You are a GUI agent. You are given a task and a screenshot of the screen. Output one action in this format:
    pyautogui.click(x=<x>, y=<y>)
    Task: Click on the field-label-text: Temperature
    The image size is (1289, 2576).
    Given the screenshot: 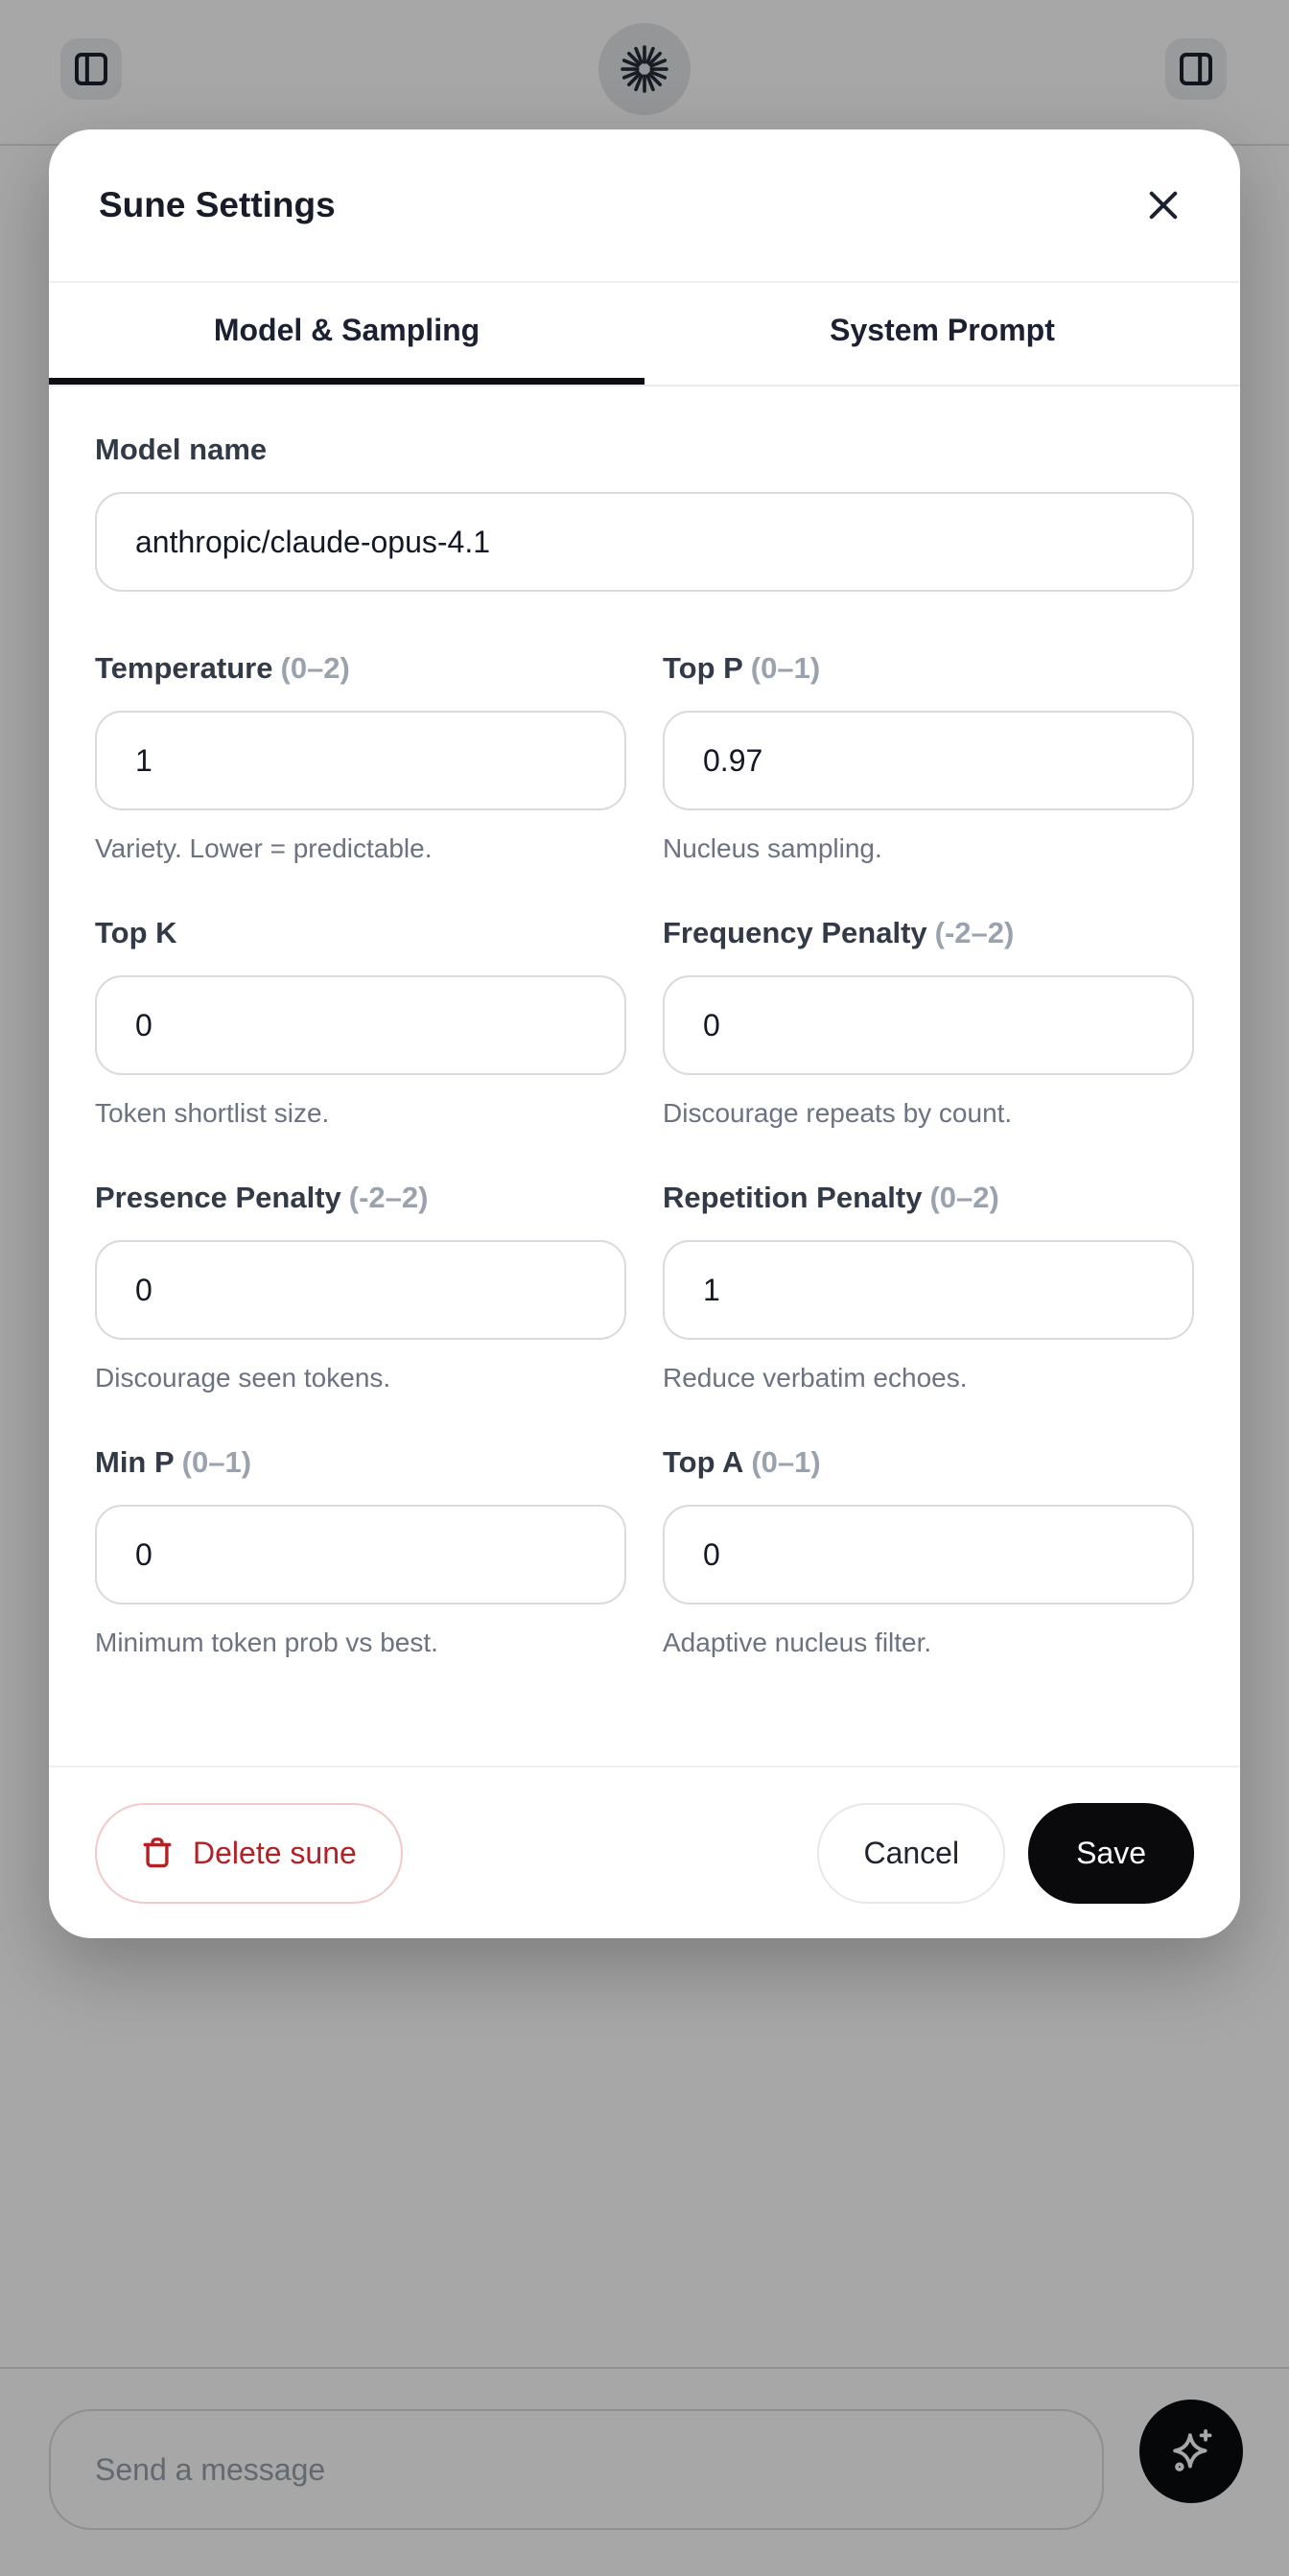 What is the action you would take?
    pyautogui.click(x=184, y=668)
    